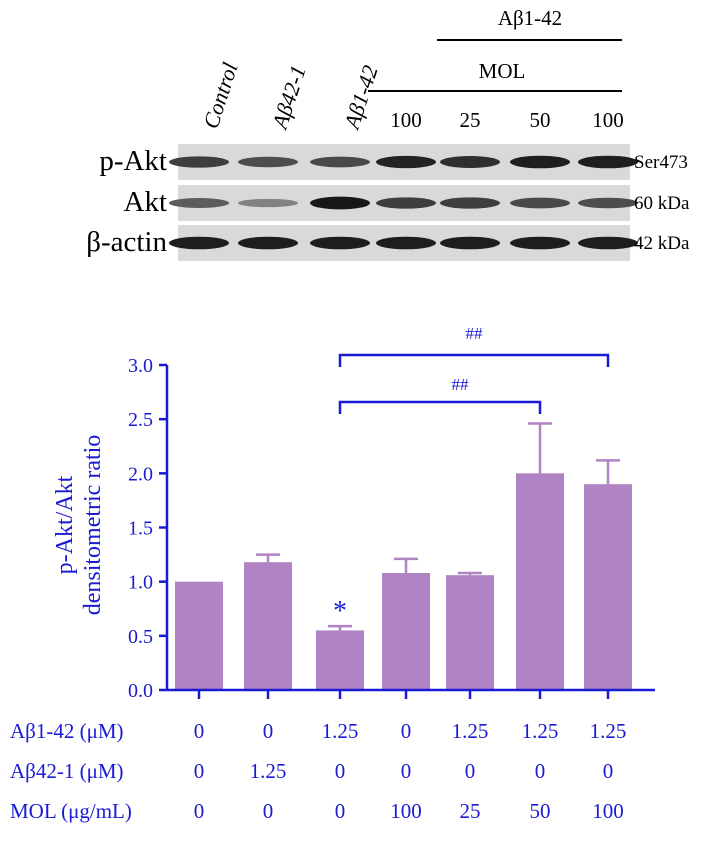 The width and height of the screenshot is (718, 842). I want to click on lane-labels: Control Aβ42-1 Aβ1-42, so click(290, 96).